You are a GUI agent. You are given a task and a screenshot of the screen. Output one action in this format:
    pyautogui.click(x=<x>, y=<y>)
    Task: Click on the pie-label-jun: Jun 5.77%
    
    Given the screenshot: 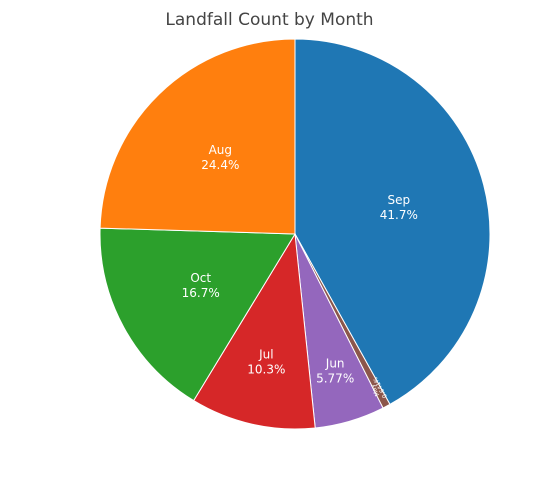 What is the action you would take?
    pyautogui.click(x=335, y=371)
    